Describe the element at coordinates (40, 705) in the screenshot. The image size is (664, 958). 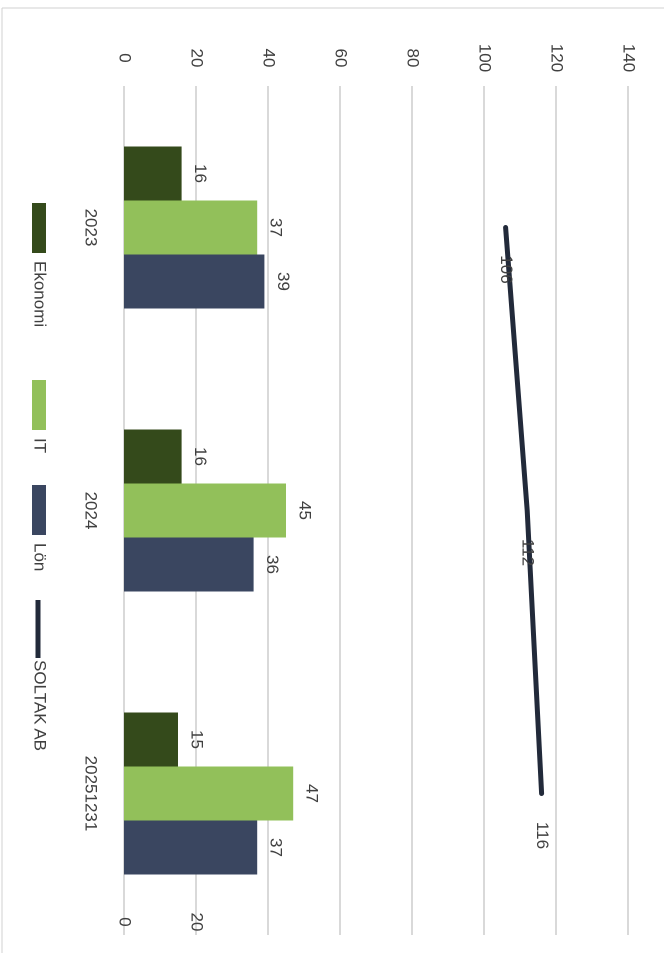
I see `legend-label: SOLTAK AB` at that location.